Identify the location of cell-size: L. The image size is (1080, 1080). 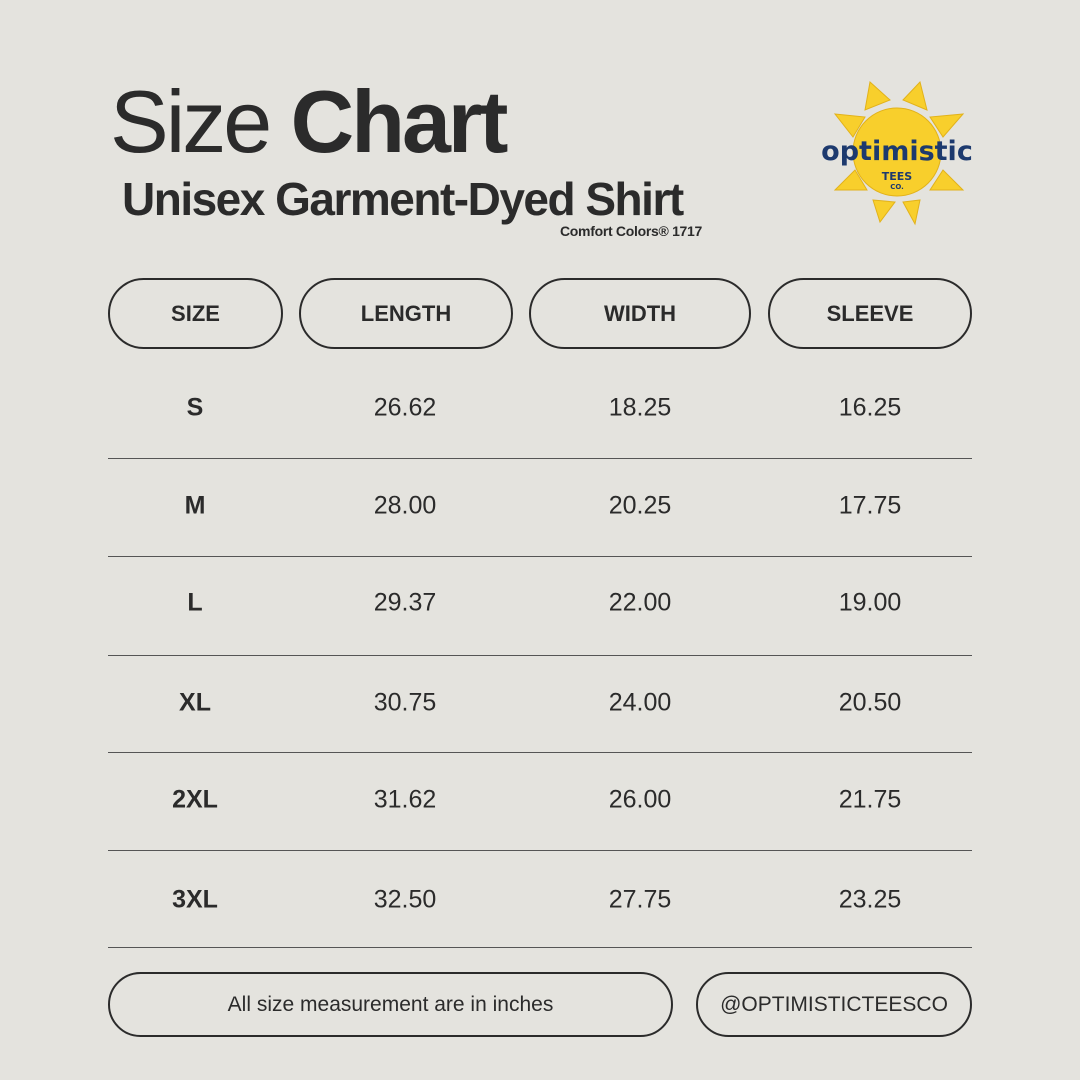
(195, 602).